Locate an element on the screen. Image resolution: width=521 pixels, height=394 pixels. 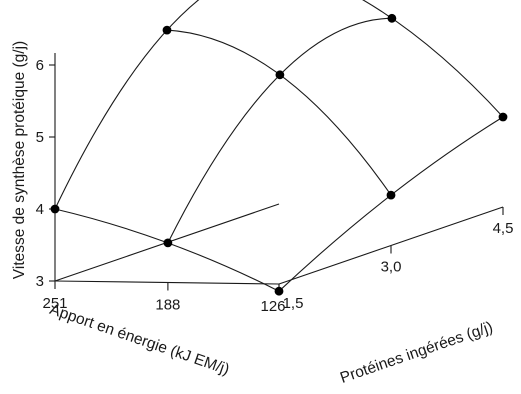
protein-tick-label: 3,0 is located at coordinates (391, 267).